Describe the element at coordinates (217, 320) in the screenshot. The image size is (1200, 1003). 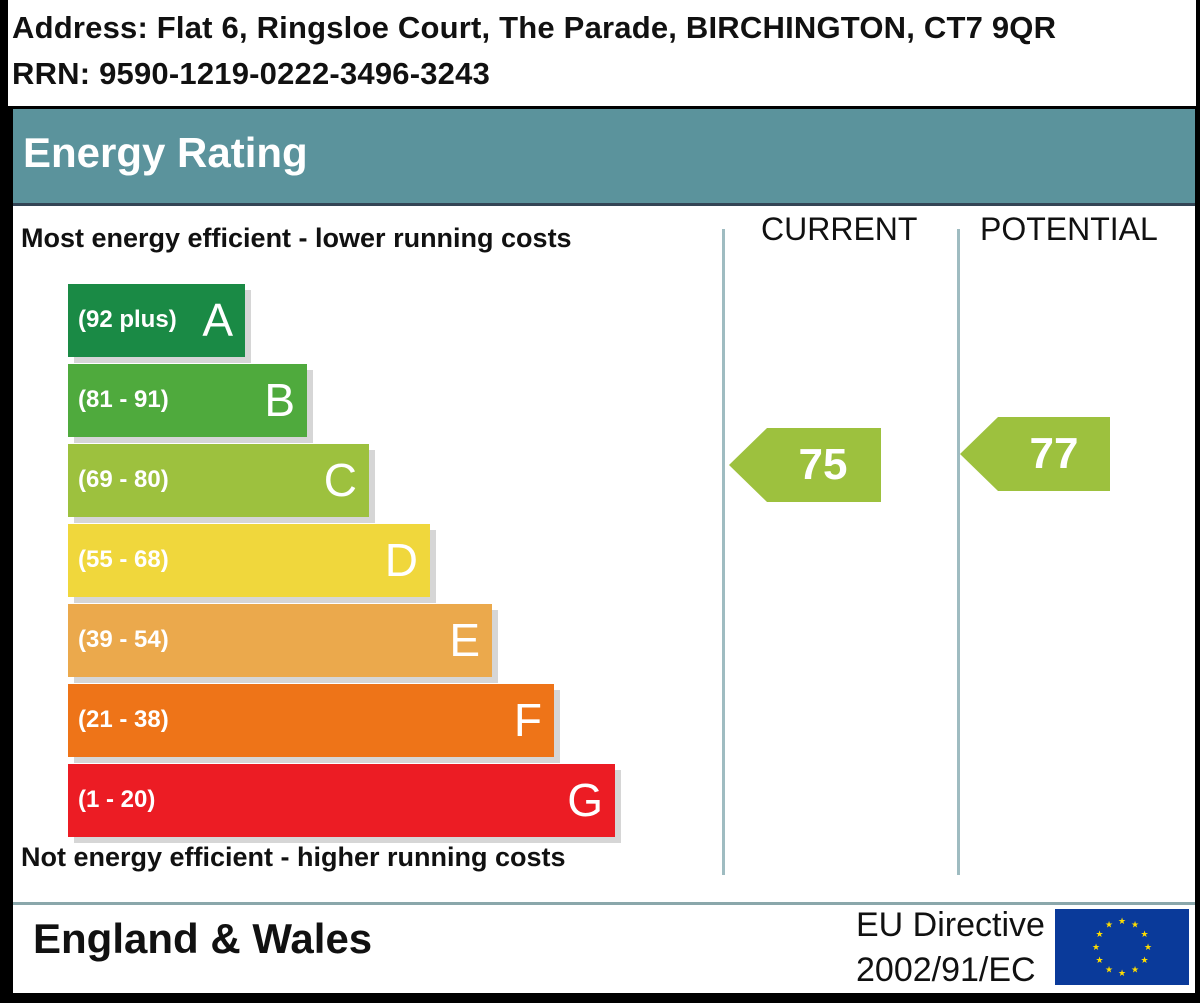
I see `band-letter-label: A` at that location.